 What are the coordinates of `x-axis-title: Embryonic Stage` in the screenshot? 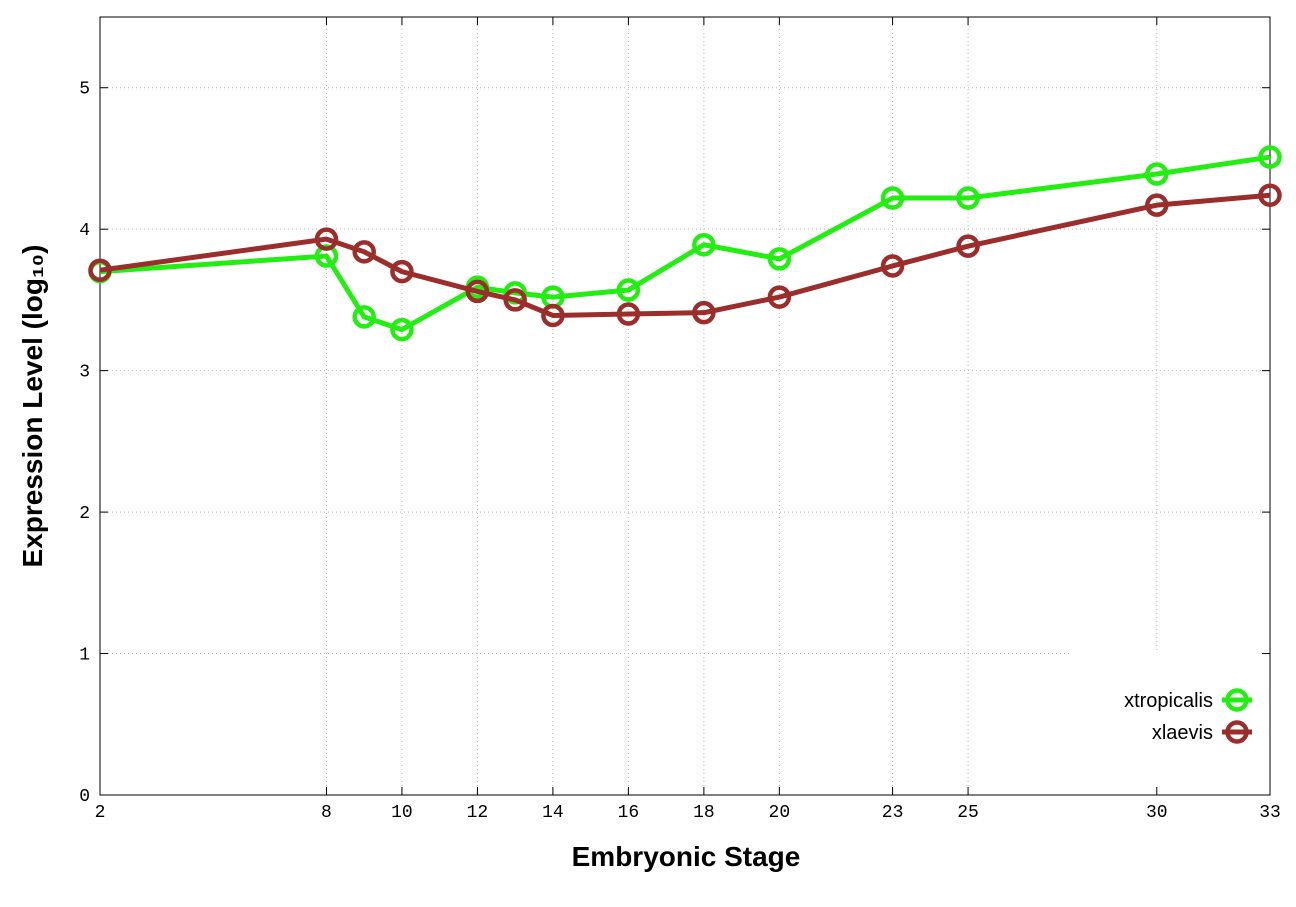 It's located at (686, 856).